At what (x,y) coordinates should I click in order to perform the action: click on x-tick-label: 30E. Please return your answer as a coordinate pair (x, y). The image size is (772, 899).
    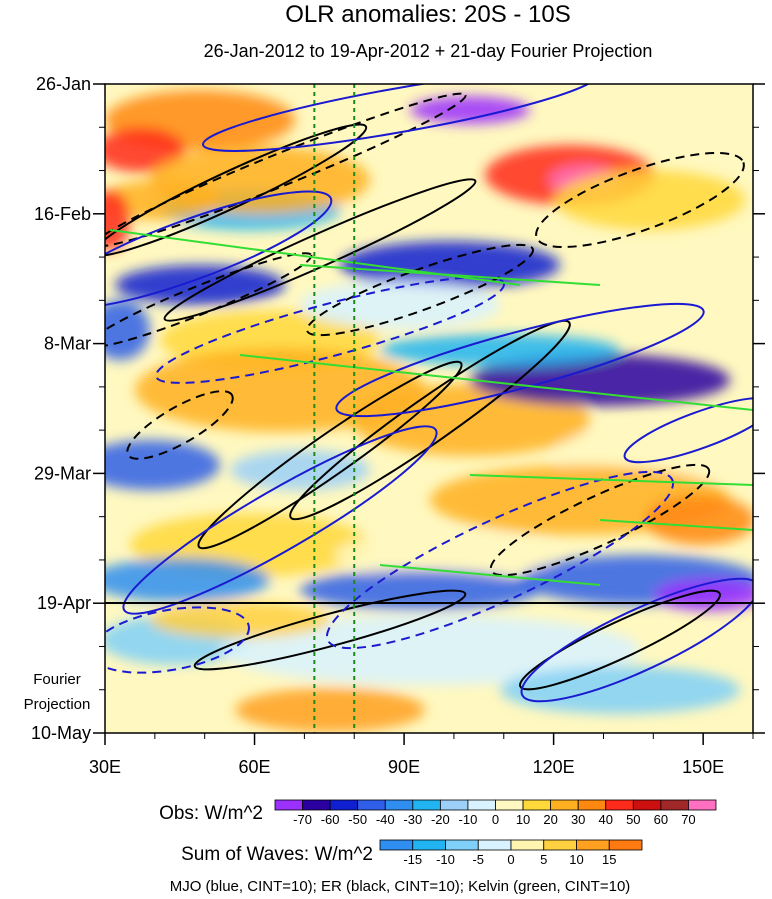
    Looking at the image, I should click on (105, 767).